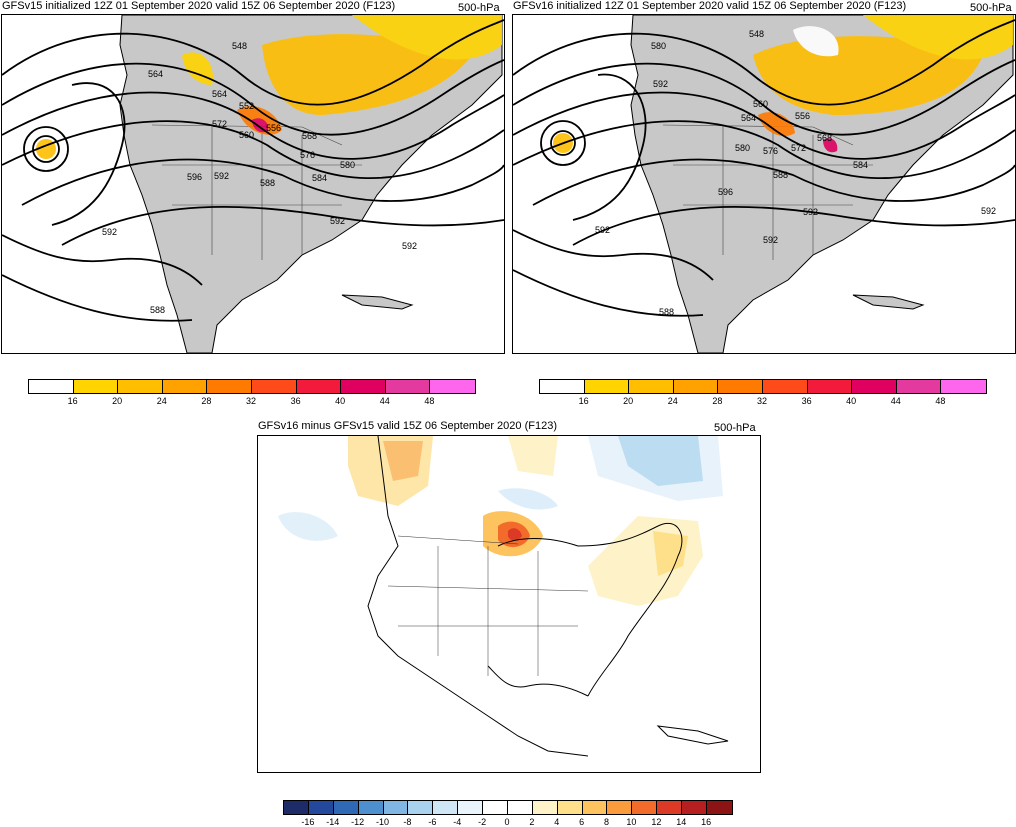 This screenshot has width=1016, height=827. I want to click on diff-level: 500-hPa, so click(735, 428).